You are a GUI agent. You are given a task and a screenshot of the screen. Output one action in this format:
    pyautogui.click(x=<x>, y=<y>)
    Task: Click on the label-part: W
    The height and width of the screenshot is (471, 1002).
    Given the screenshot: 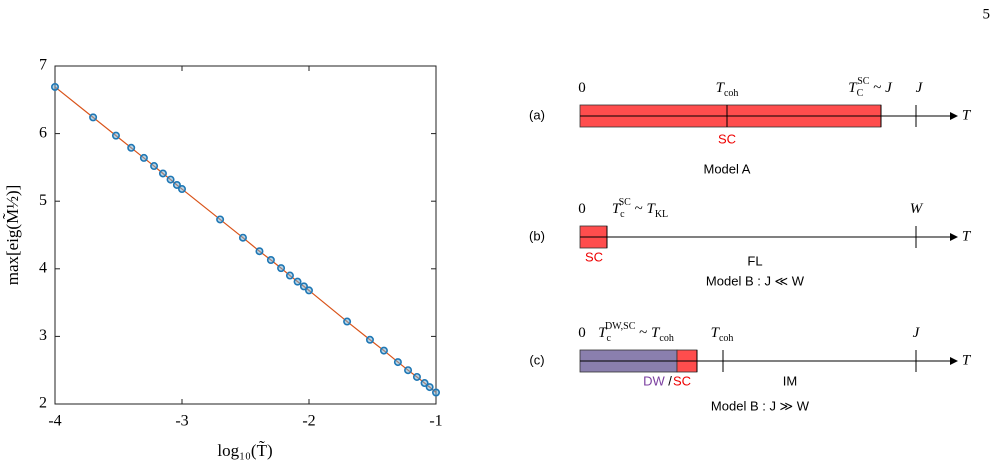 What is the action you would take?
    pyautogui.click(x=917, y=209)
    